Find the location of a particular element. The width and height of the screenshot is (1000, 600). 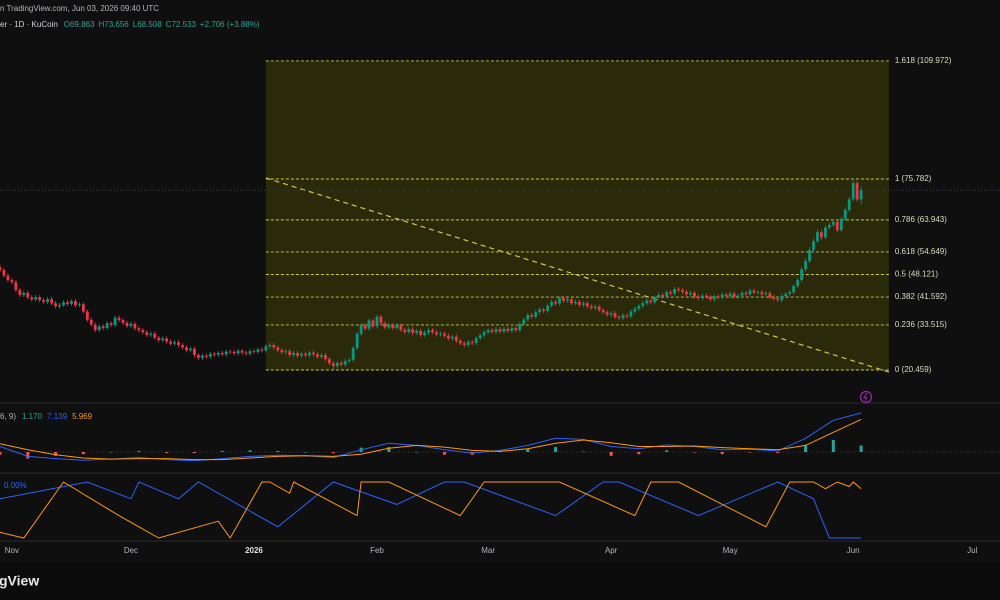

x-tick-label: May is located at coordinates (730, 550).